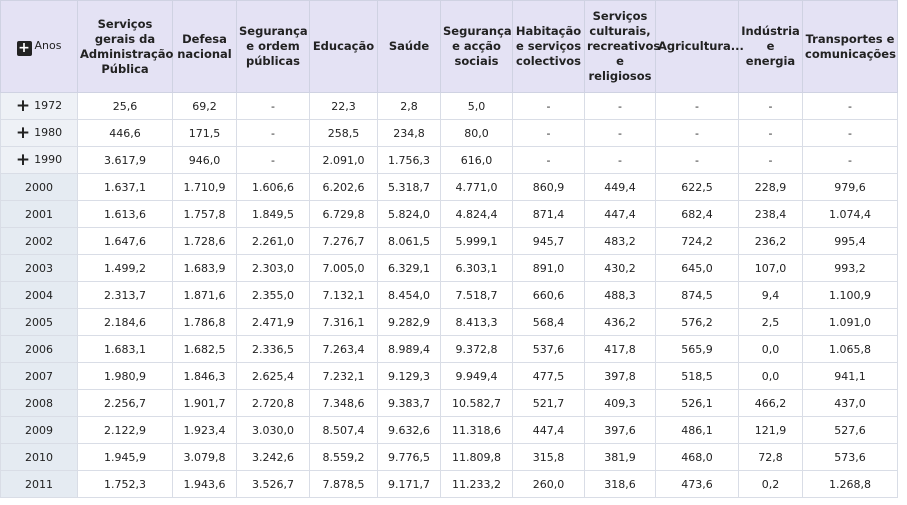 The height and width of the screenshot is (505, 907). I want to click on value-cell: 682,4, so click(697, 214).